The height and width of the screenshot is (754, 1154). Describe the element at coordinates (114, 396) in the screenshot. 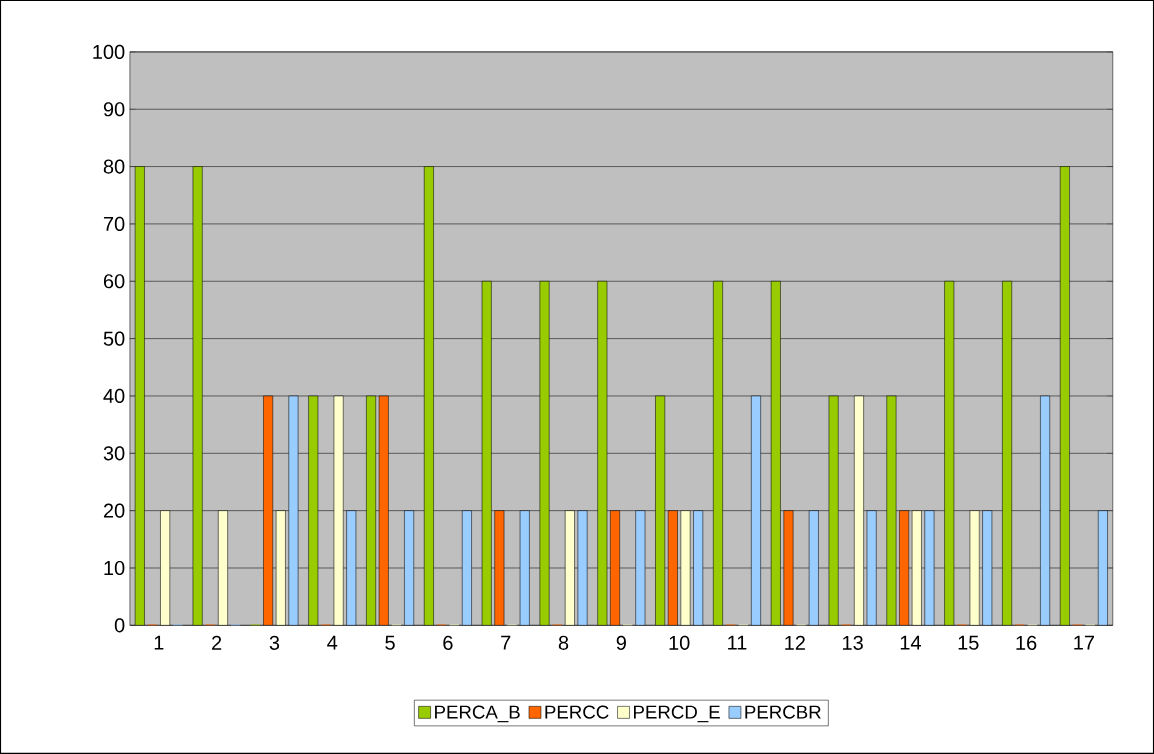

I see `y-tick-label: 40` at that location.